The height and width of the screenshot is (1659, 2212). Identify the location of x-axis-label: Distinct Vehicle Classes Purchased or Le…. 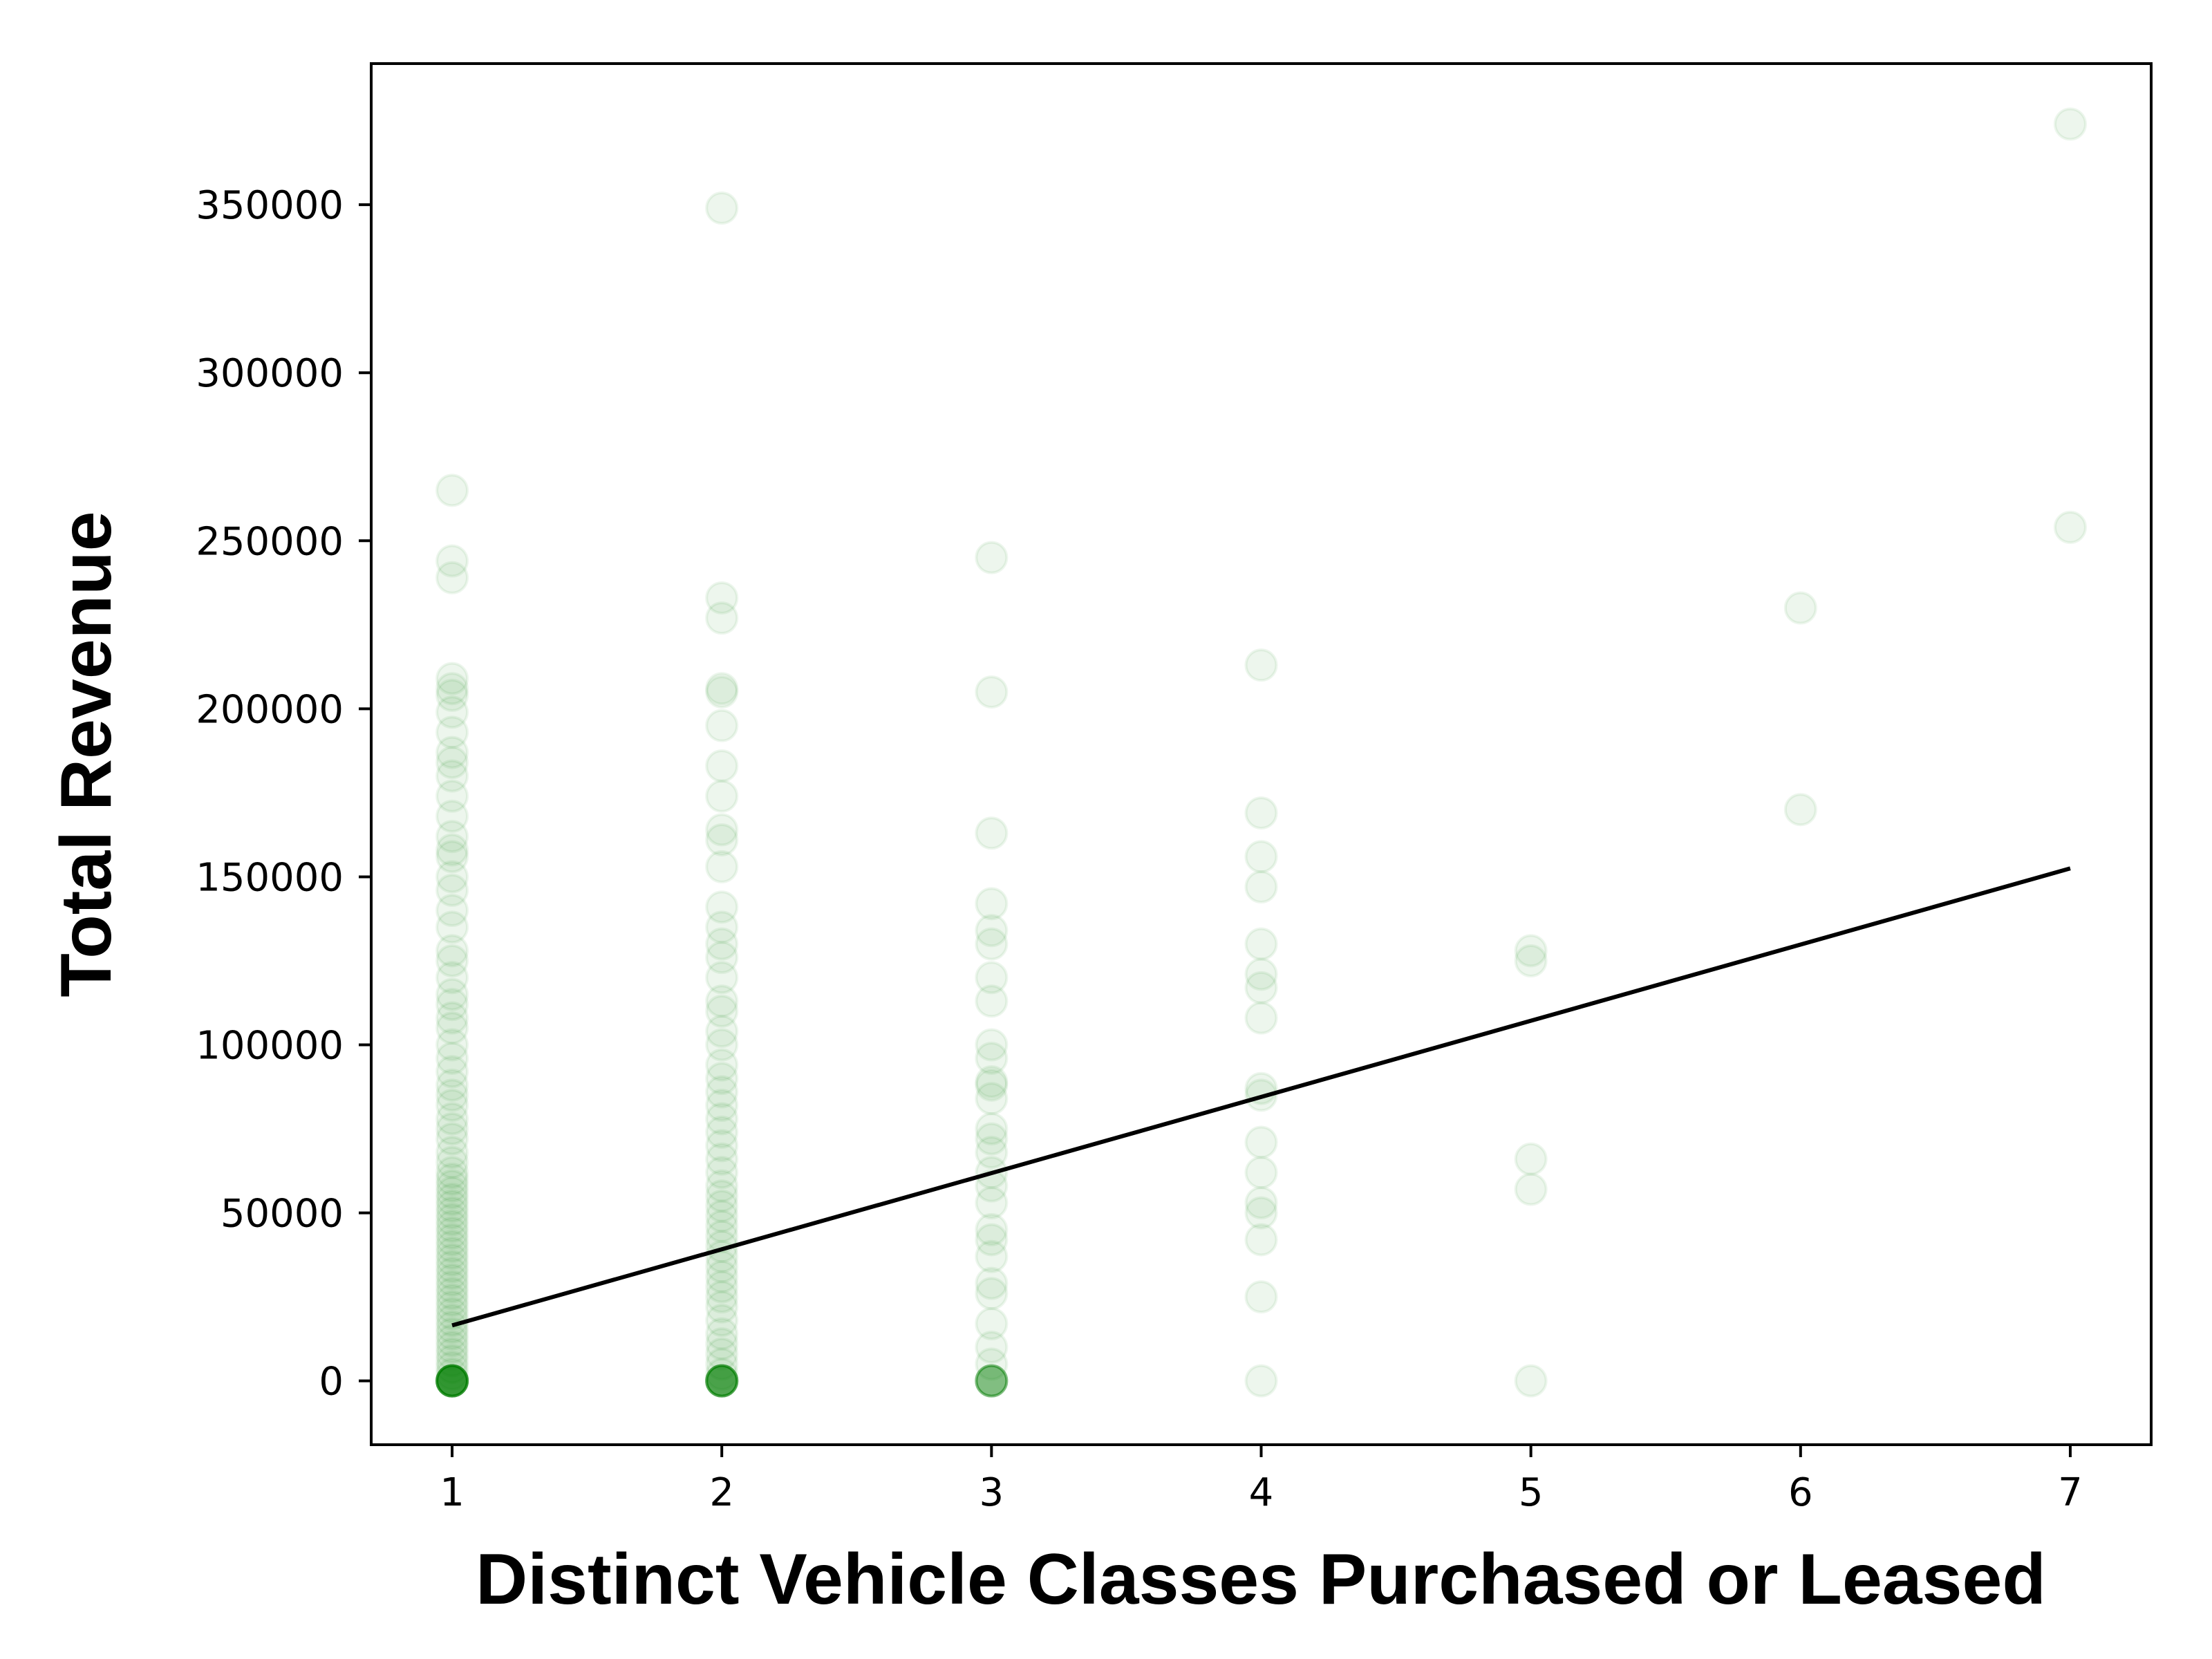
(1261, 1579).